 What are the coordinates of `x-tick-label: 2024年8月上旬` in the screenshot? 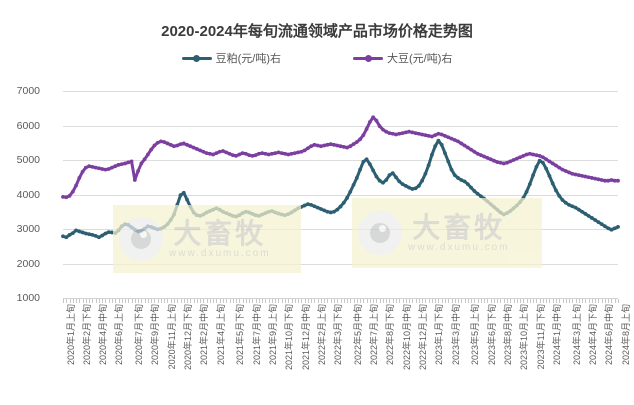 It's located at (625, 335).